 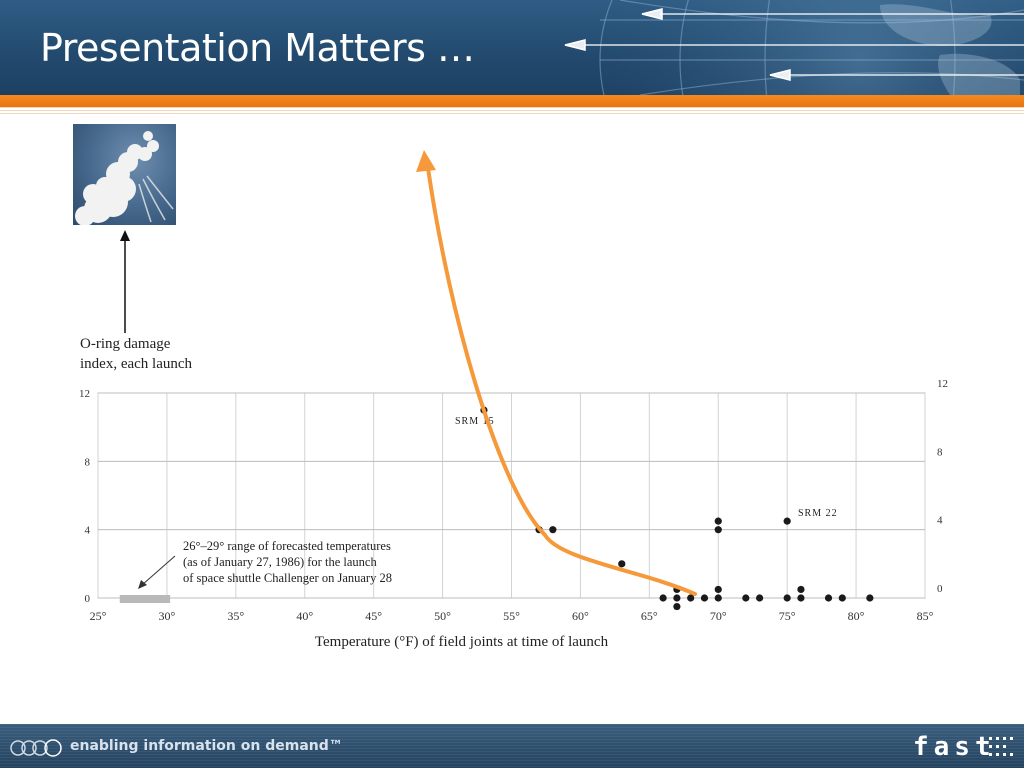 I want to click on forecast-annotation: (as of January 27, 1986) for the launch, so click(x=280, y=562).